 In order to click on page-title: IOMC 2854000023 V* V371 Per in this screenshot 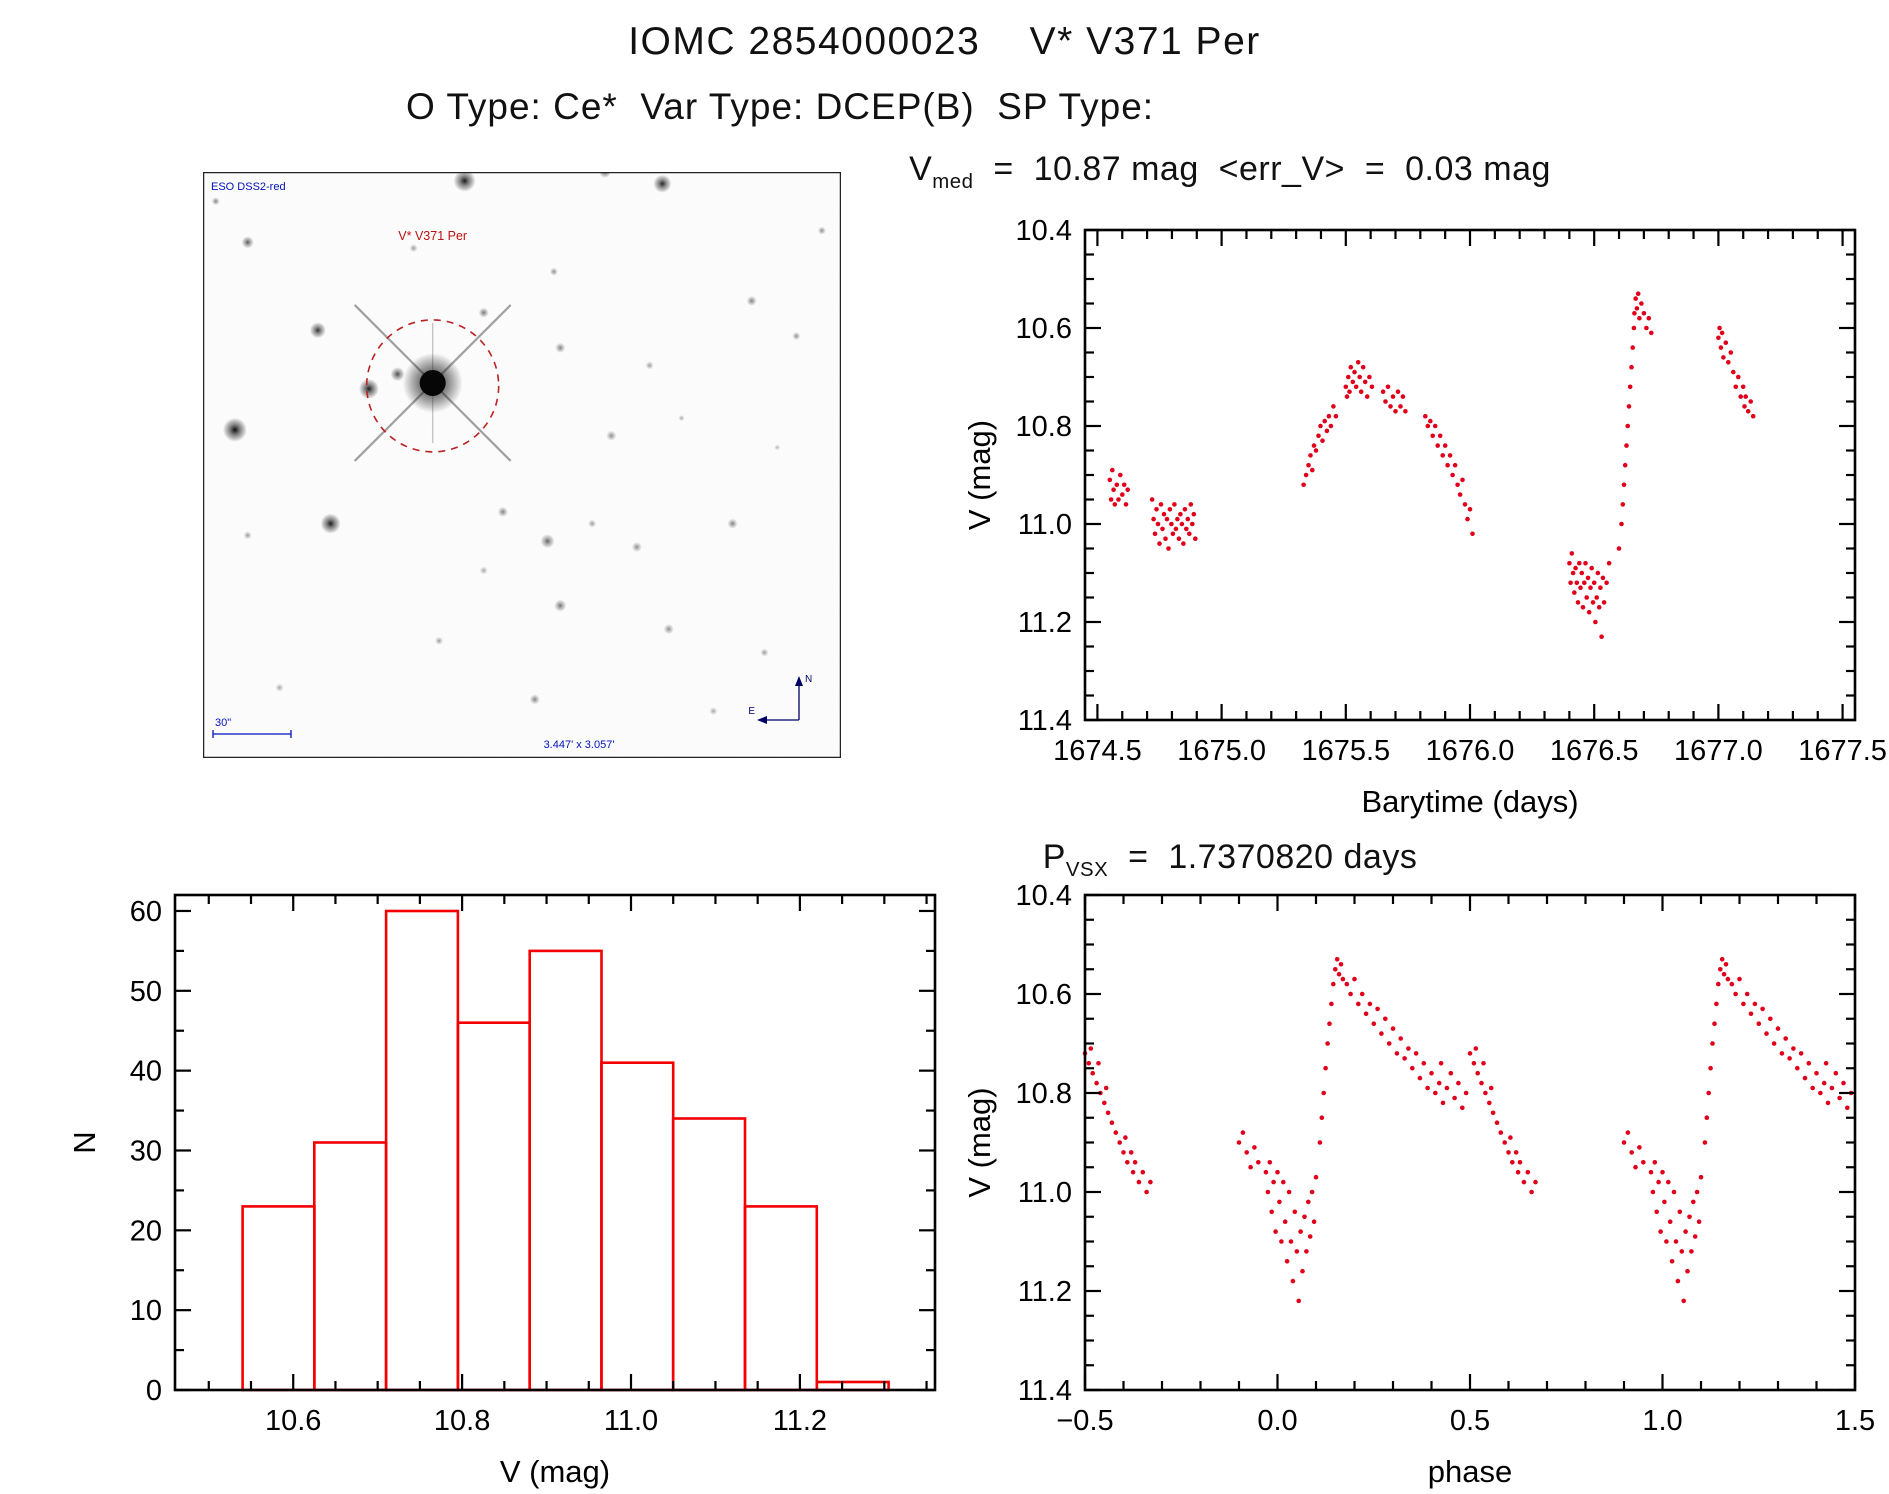, I will do `click(944, 41)`.